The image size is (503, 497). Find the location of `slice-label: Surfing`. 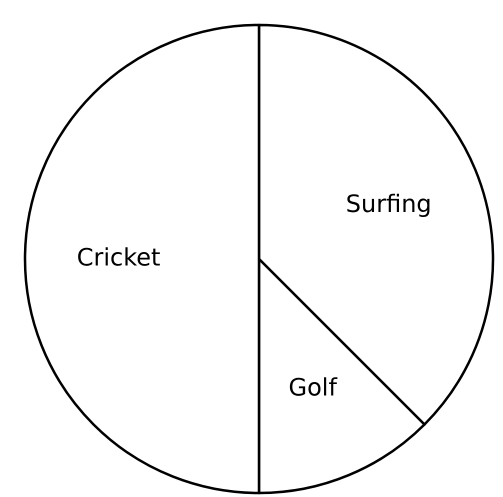

slice-label: Surfing is located at coordinates (389, 204).